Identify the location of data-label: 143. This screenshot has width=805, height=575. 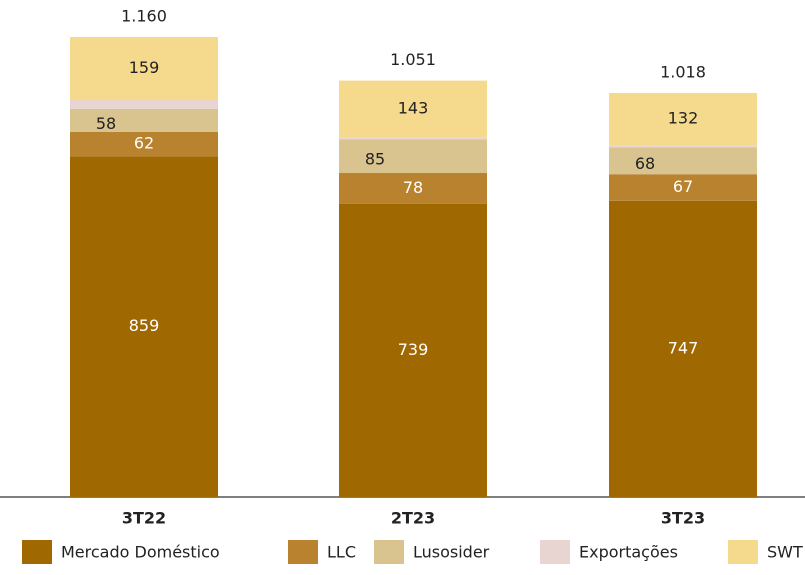
(413, 107).